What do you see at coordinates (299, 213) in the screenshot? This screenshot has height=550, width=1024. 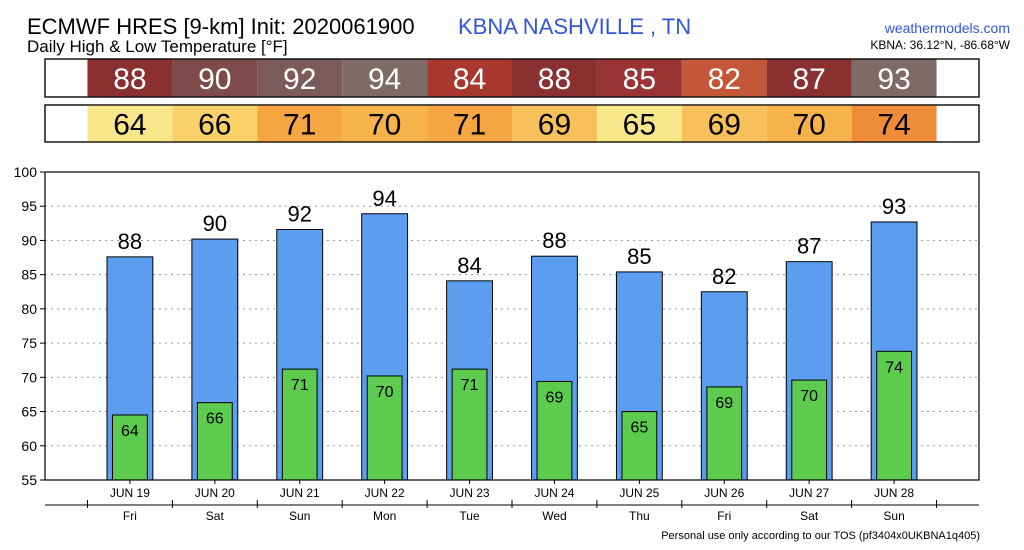 I see `high-bar-label: 92` at bounding box center [299, 213].